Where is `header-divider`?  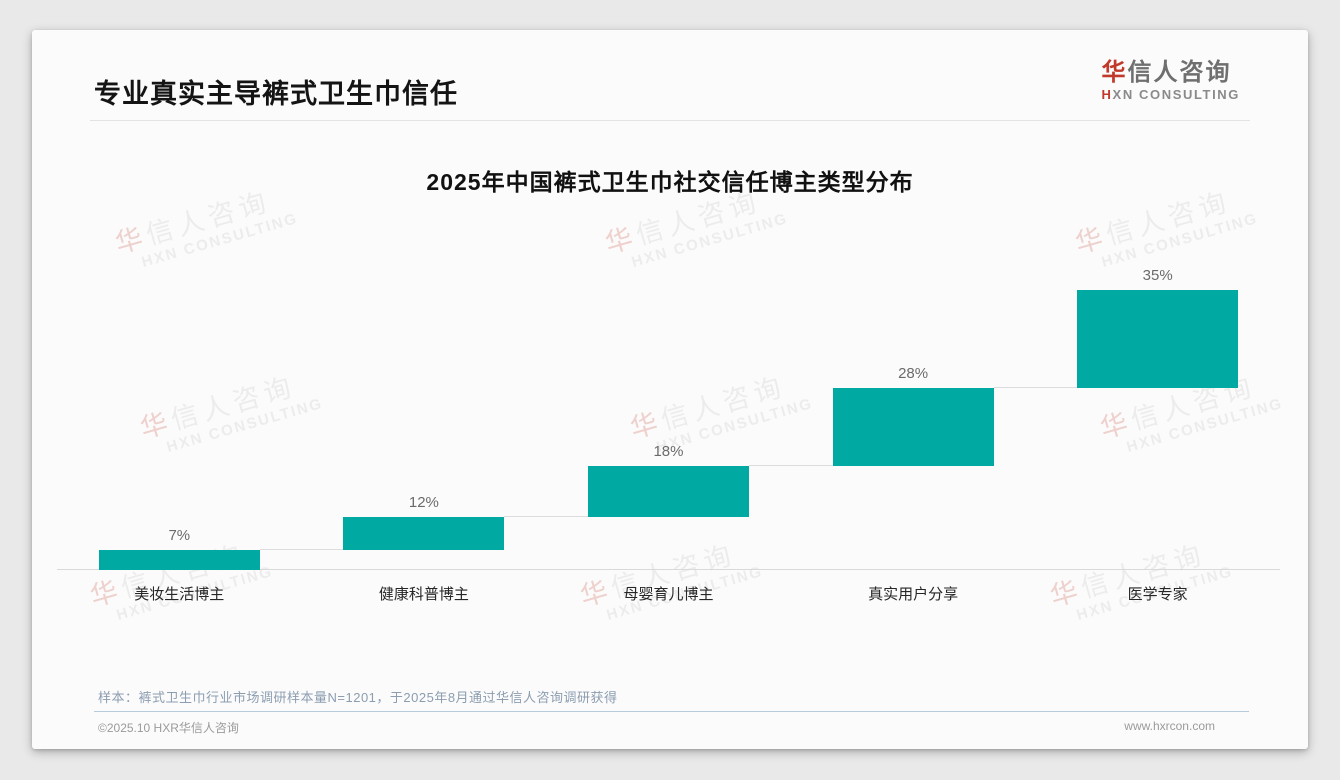
header-divider is located at coordinates (670, 120).